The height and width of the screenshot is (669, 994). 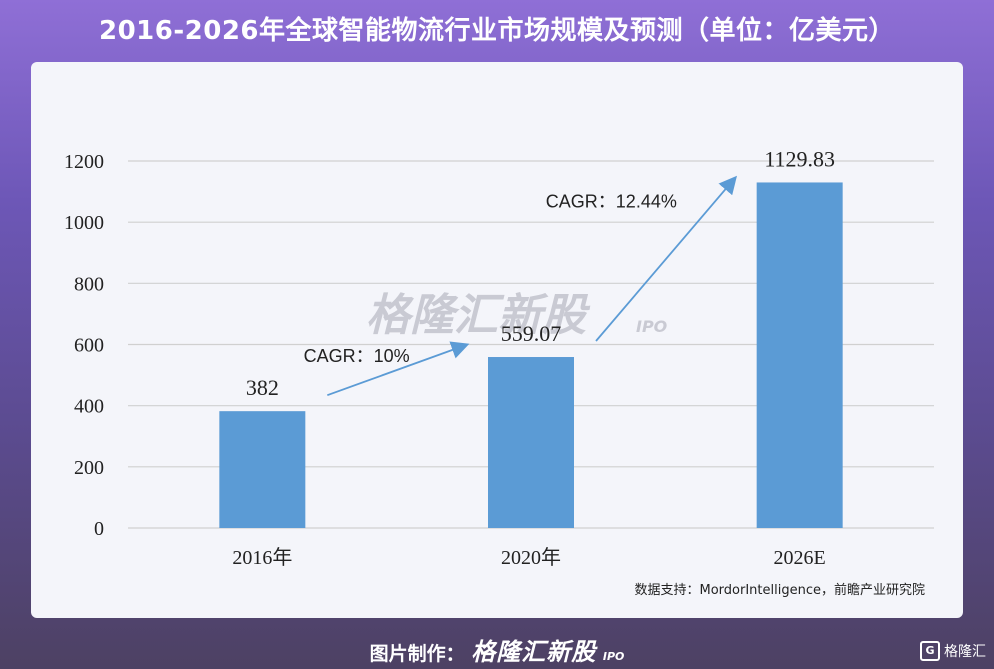 What do you see at coordinates (779, 590) in the screenshot?
I see `source-note: 数据支持：MordorIntelligence，前瞻产业研究院` at bounding box center [779, 590].